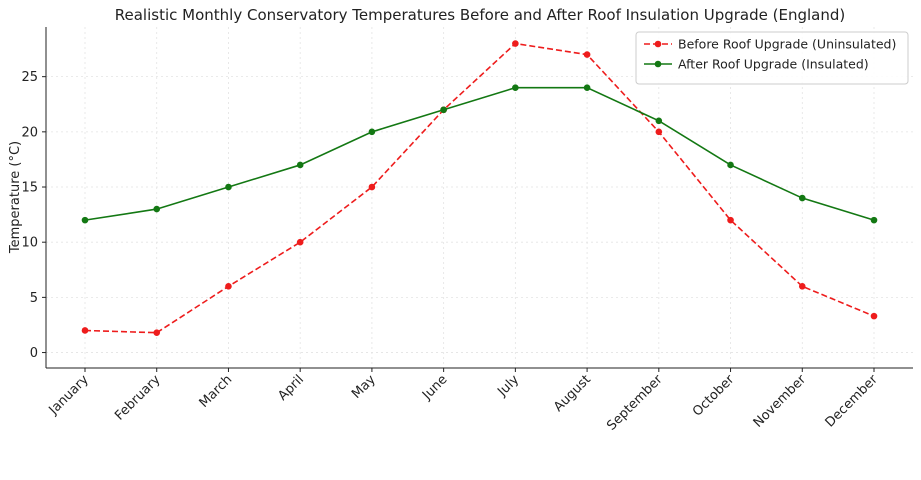 The height and width of the screenshot is (480, 921). What do you see at coordinates (572, 393) in the screenshot?
I see `x-tick-label: August` at bounding box center [572, 393].